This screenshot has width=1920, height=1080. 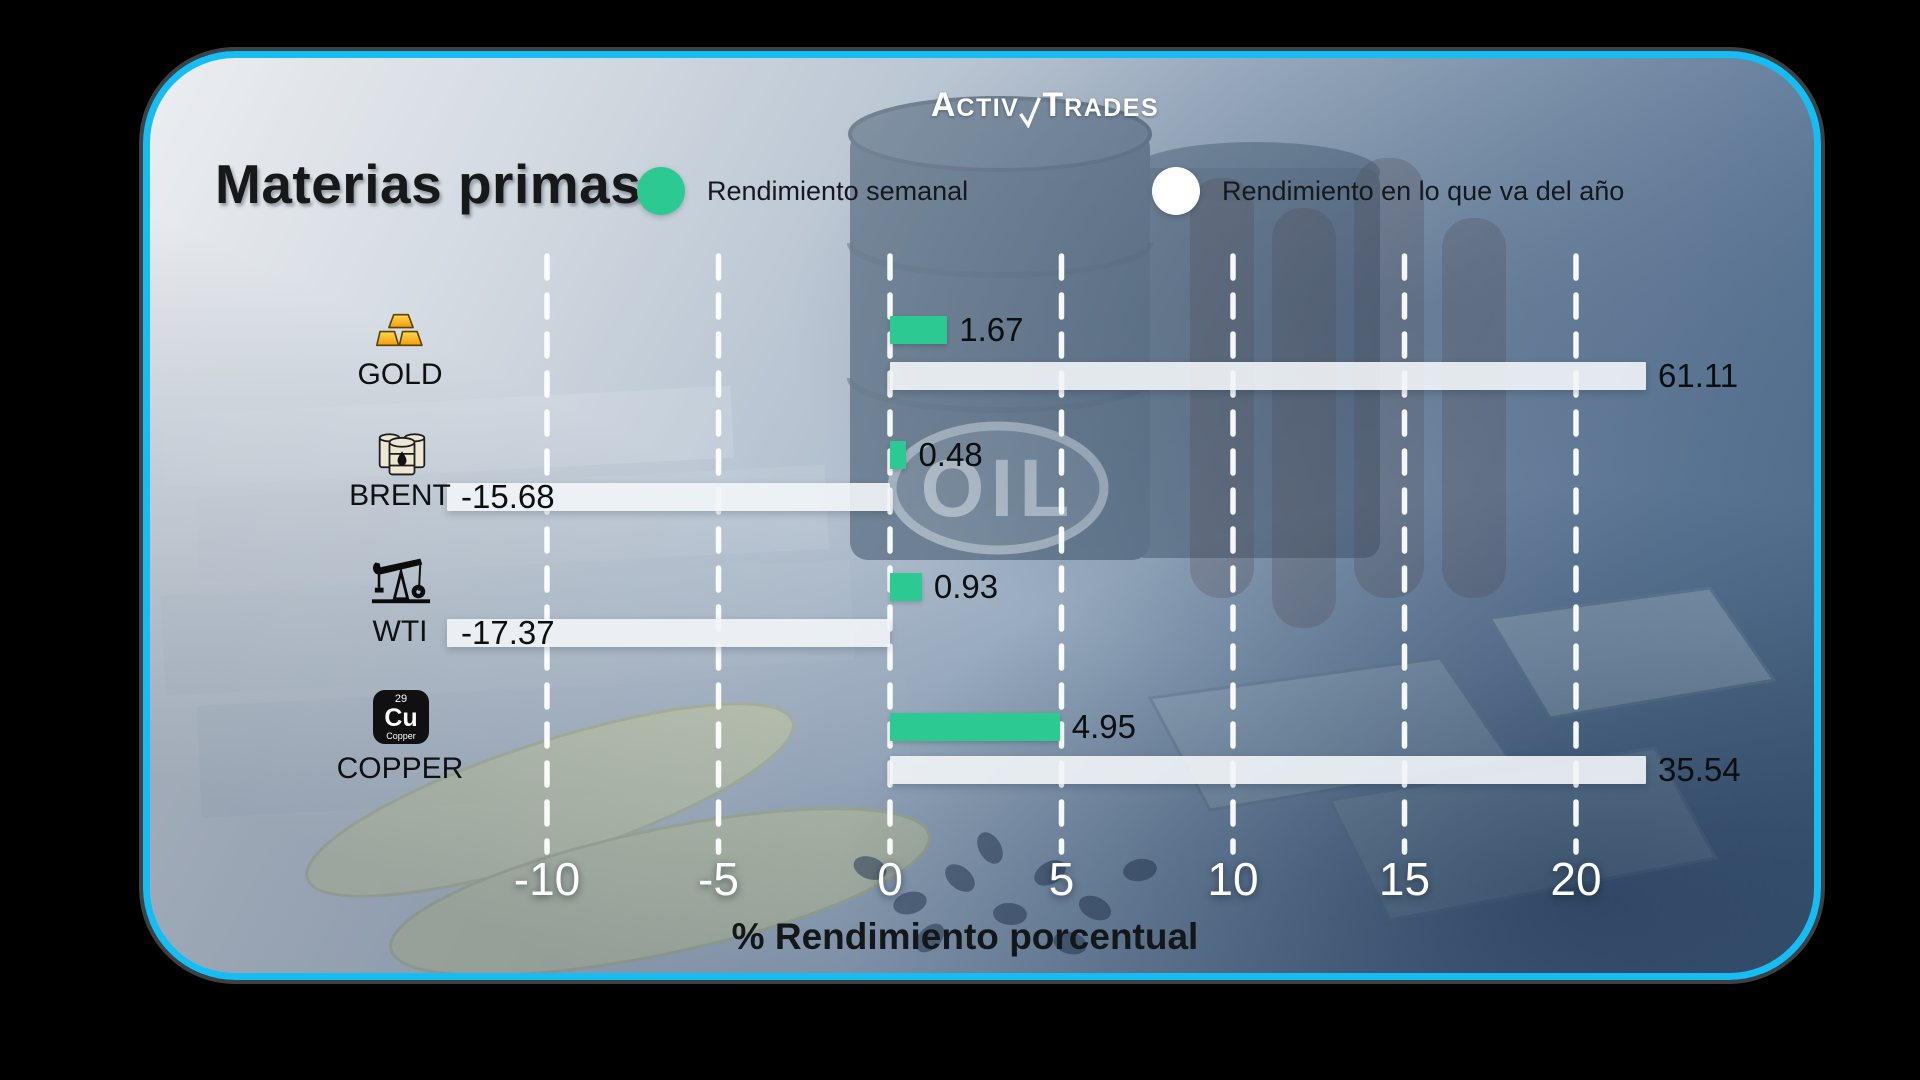 I want to click on brand-text: RADES, so click(x=1112, y=108).